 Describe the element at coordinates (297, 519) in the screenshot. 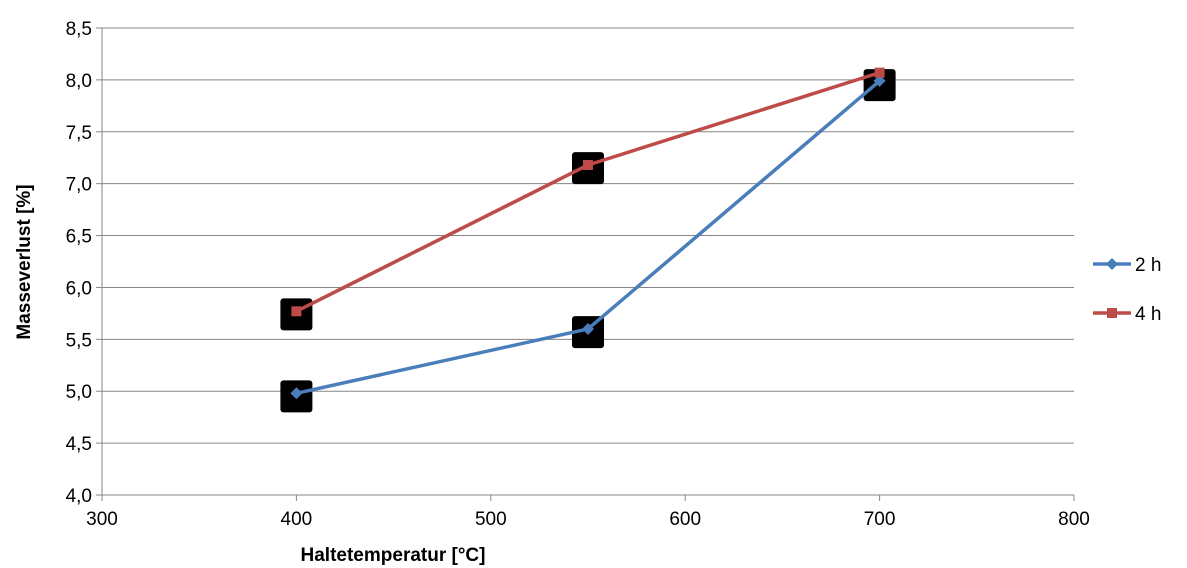

I see `x-tick-label: 400` at that location.